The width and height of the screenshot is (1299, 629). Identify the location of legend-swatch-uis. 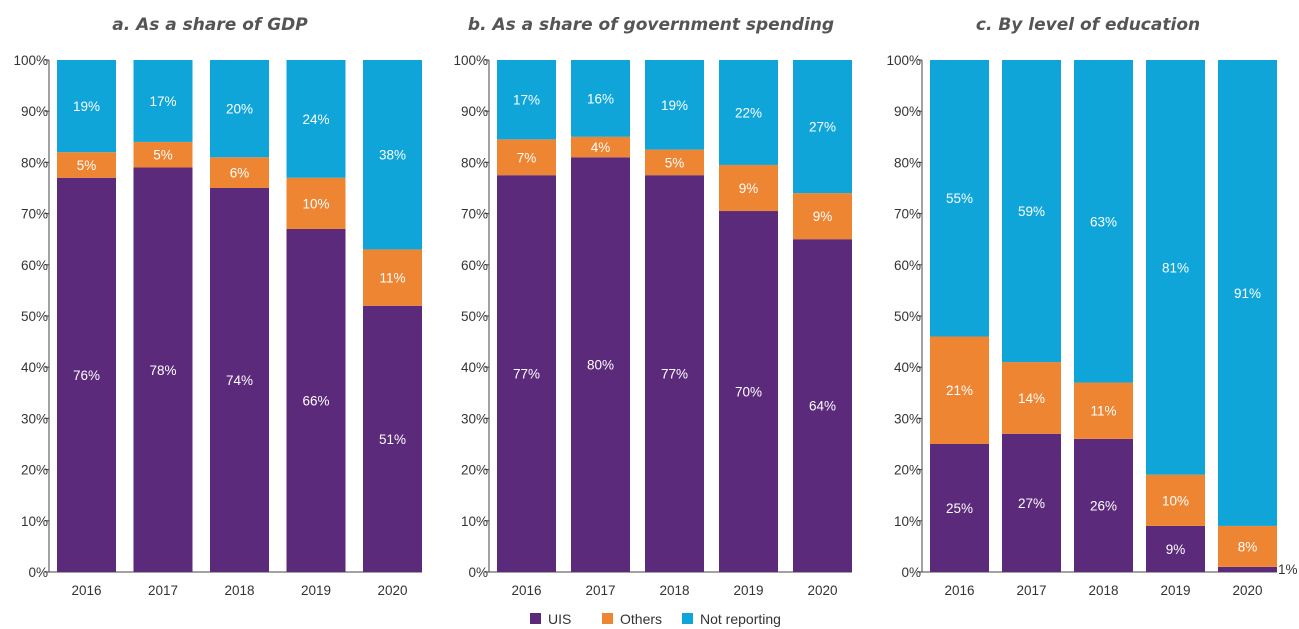
(535, 618).